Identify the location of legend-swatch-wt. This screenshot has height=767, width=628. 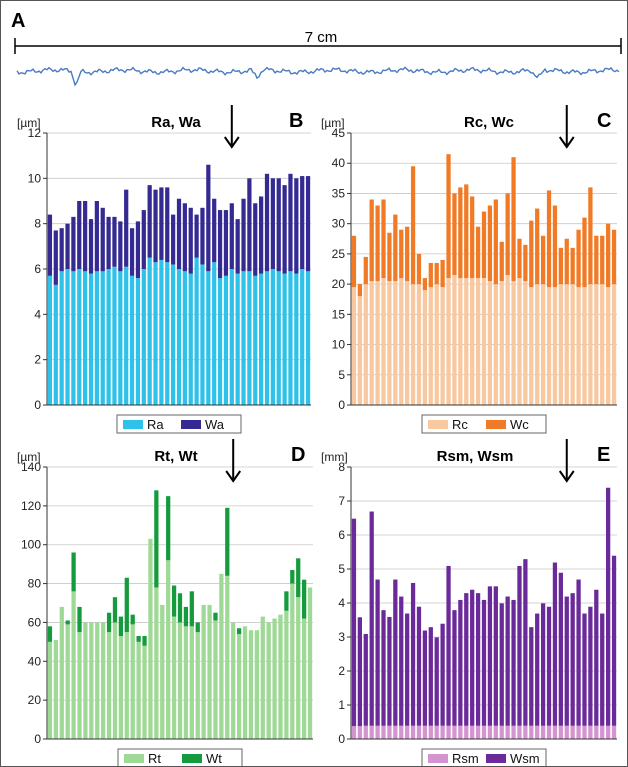
(192, 758).